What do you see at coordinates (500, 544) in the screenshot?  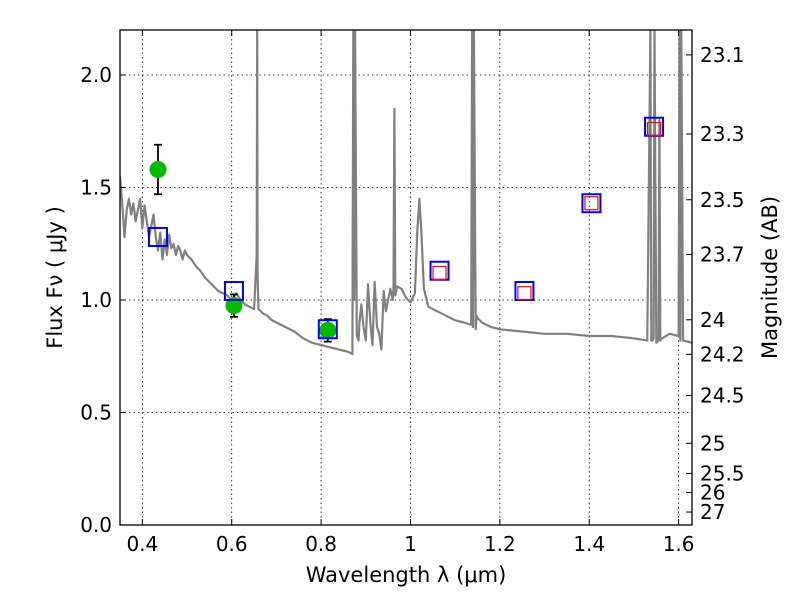 I see `x-tick-label: 1.2` at bounding box center [500, 544].